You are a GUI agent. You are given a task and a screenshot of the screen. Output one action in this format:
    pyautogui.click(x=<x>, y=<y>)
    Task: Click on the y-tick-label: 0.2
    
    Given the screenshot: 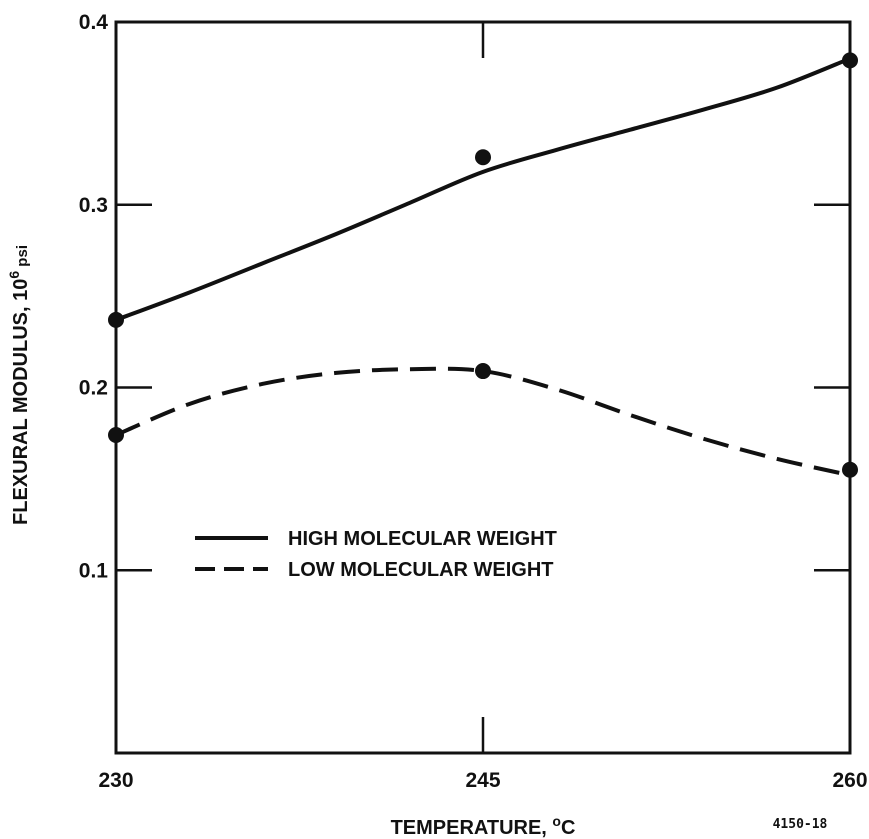 What is the action you would take?
    pyautogui.click(x=93, y=388)
    